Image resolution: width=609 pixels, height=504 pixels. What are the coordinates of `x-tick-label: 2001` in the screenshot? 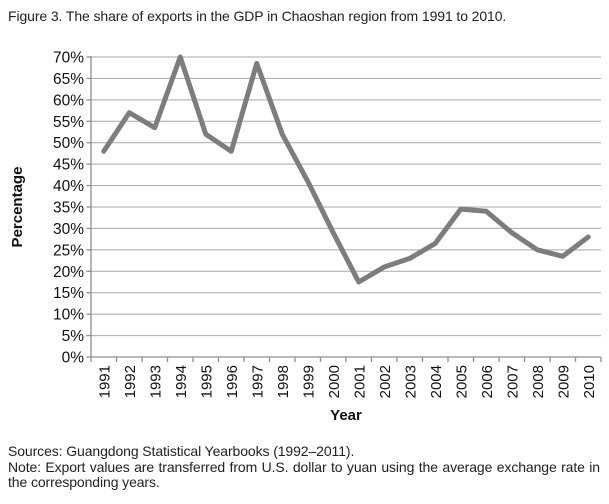 It's located at (359, 381).